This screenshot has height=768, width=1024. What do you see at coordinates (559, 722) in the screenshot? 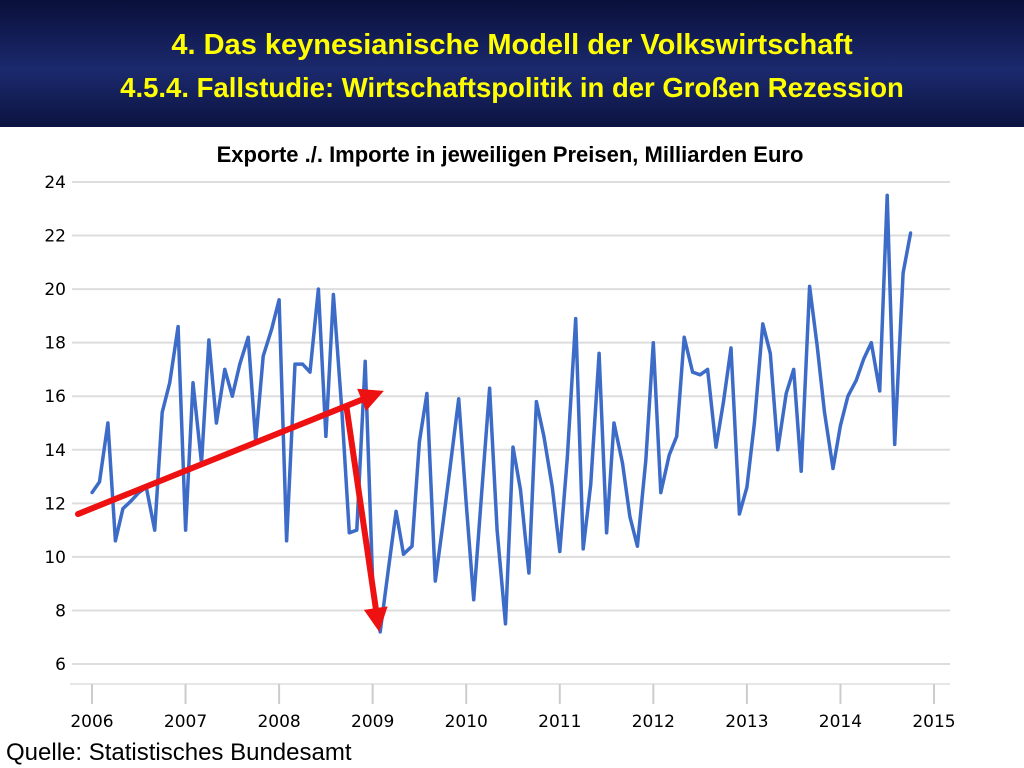
I see `x-tick-label-2011: 2011` at bounding box center [559, 722].